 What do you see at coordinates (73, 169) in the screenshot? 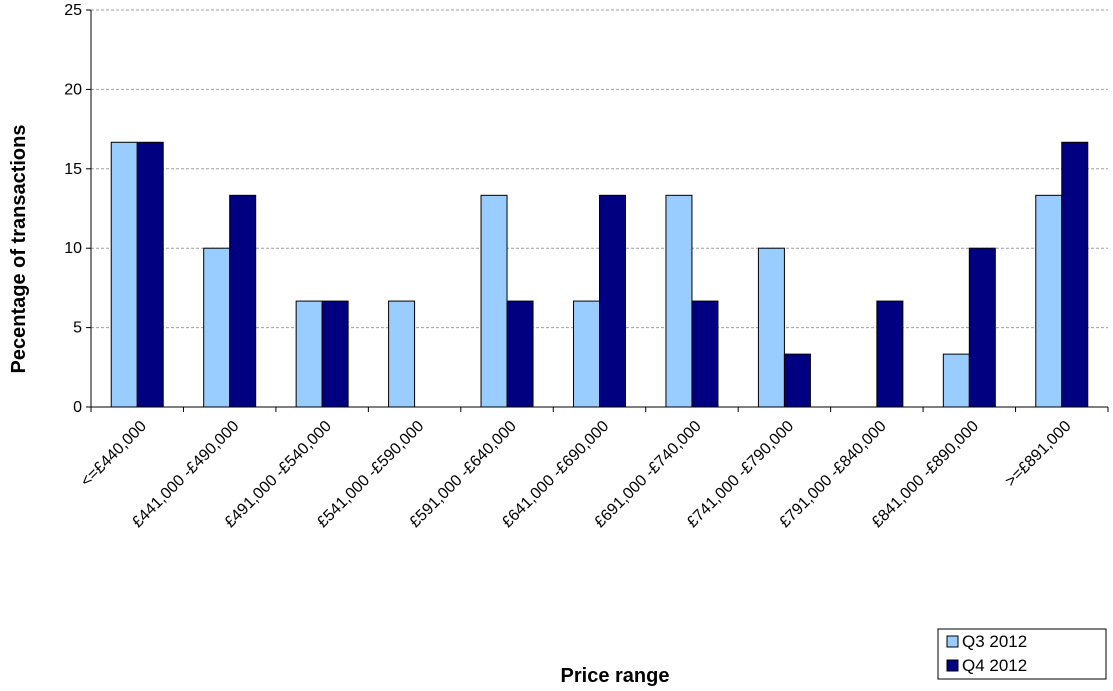
I see `y-tick-label: 15` at bounding box center [73, 169].